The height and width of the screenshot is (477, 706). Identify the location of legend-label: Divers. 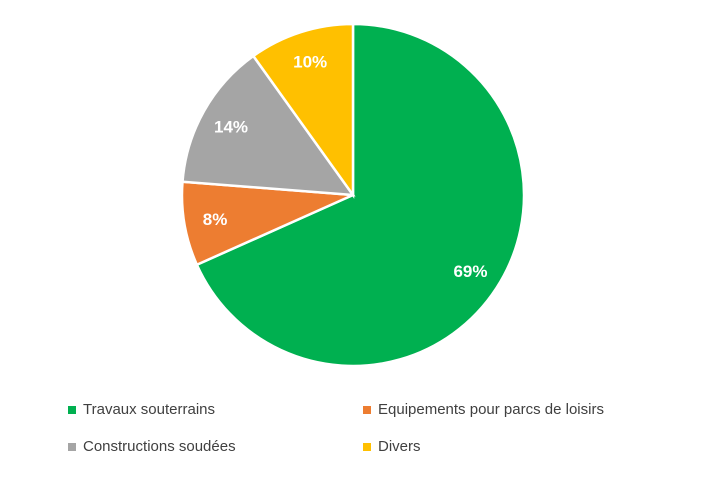
(399, 446).